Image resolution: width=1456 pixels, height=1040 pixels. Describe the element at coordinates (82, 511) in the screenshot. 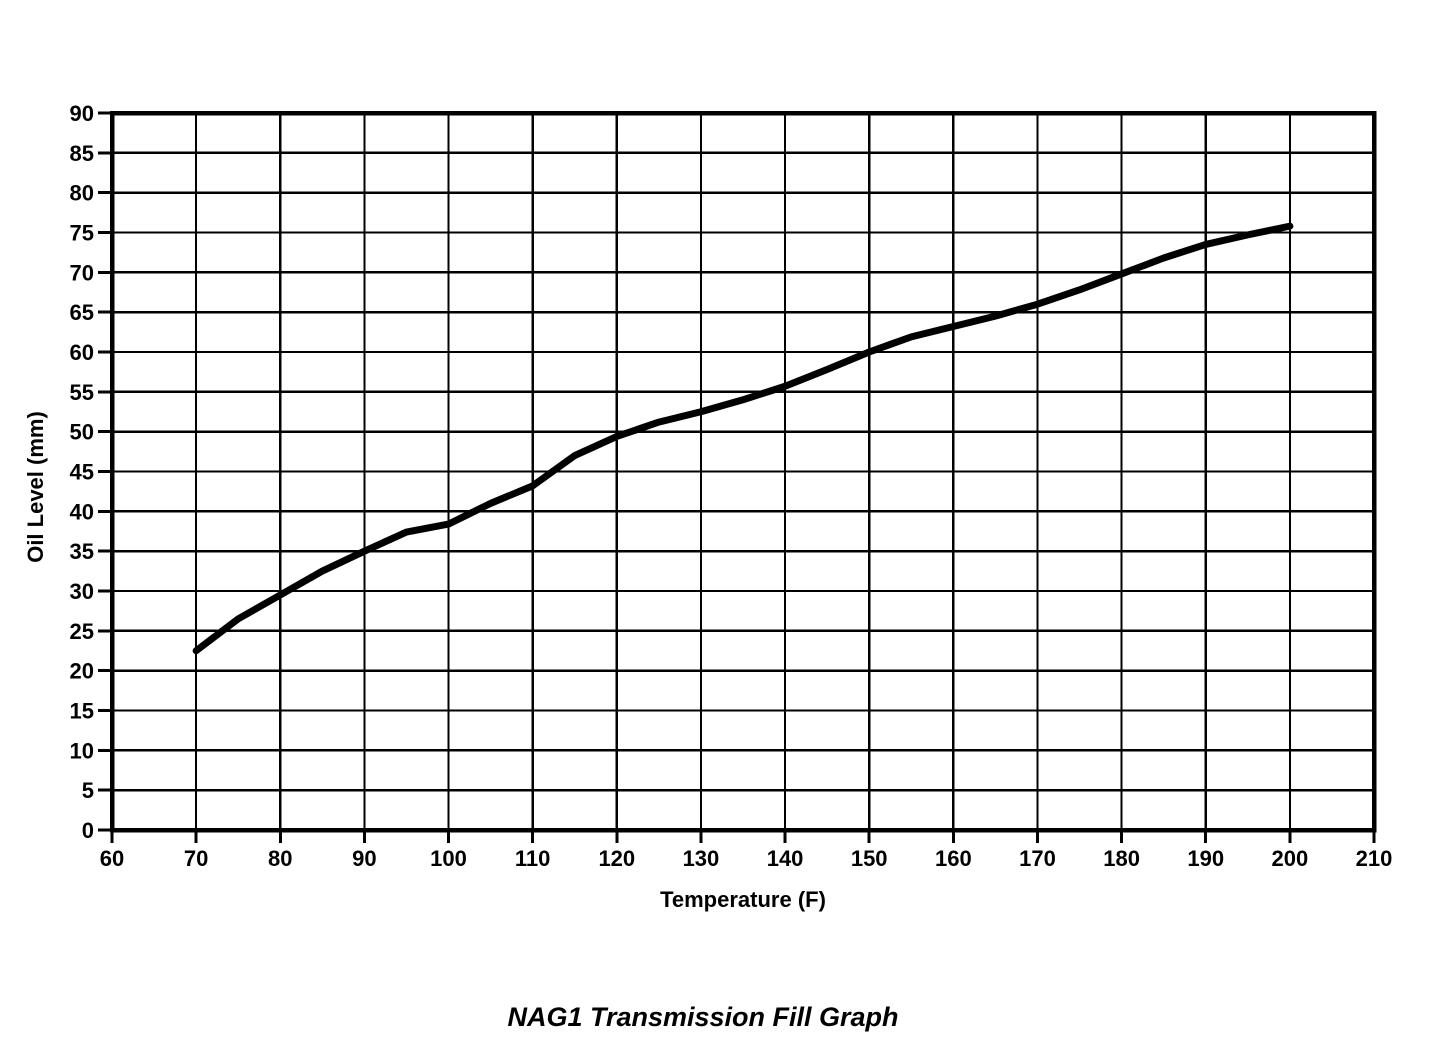

I see `y-tick-label: 40` at that location.